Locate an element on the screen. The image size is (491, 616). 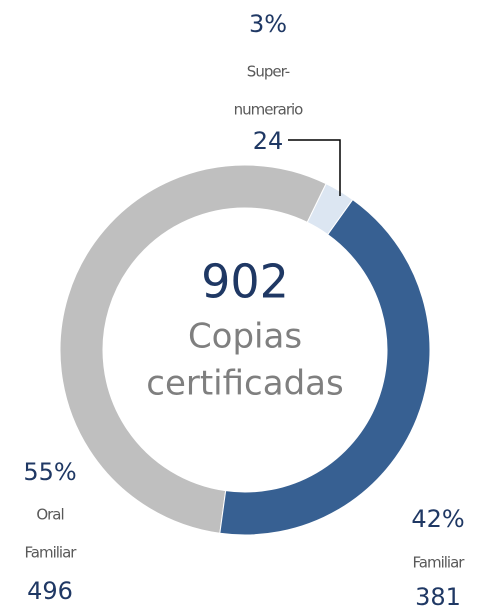
category-label: numerario is located at coordinates (269, 110).